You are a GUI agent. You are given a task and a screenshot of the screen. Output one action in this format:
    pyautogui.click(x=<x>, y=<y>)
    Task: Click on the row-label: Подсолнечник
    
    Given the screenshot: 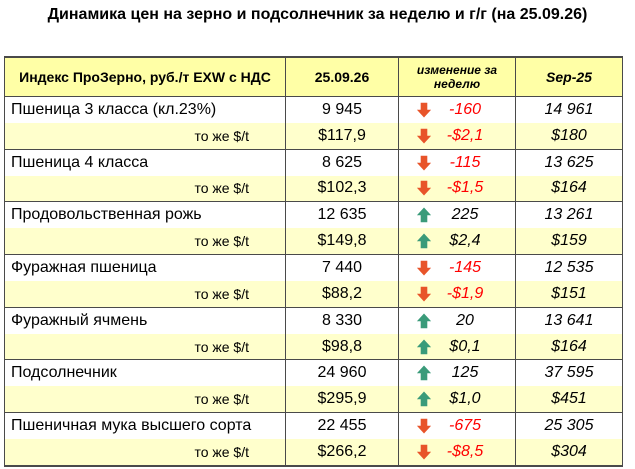 What is the action you would take?
    pyautogui.click(x=145, y=373)
    